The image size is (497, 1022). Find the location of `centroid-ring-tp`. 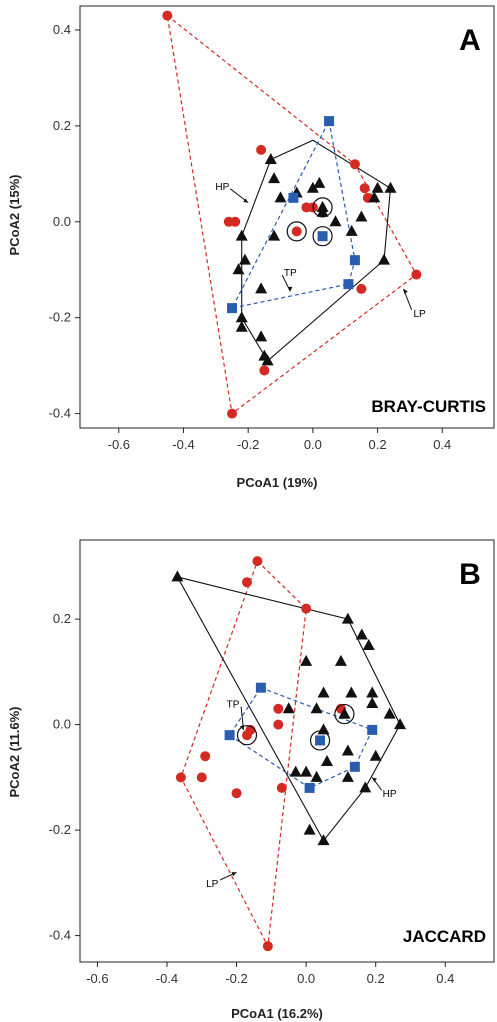

centroid-ring-tp is located at coordinates (320, 740).